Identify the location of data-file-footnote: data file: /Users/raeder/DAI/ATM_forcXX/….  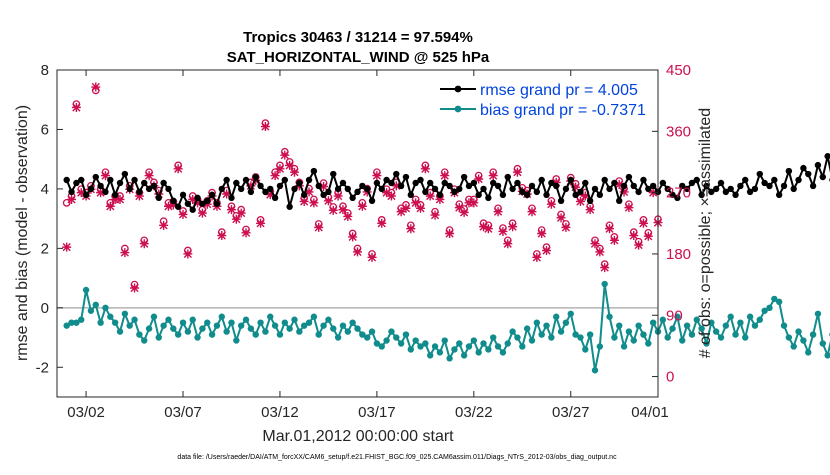
(397, 457).